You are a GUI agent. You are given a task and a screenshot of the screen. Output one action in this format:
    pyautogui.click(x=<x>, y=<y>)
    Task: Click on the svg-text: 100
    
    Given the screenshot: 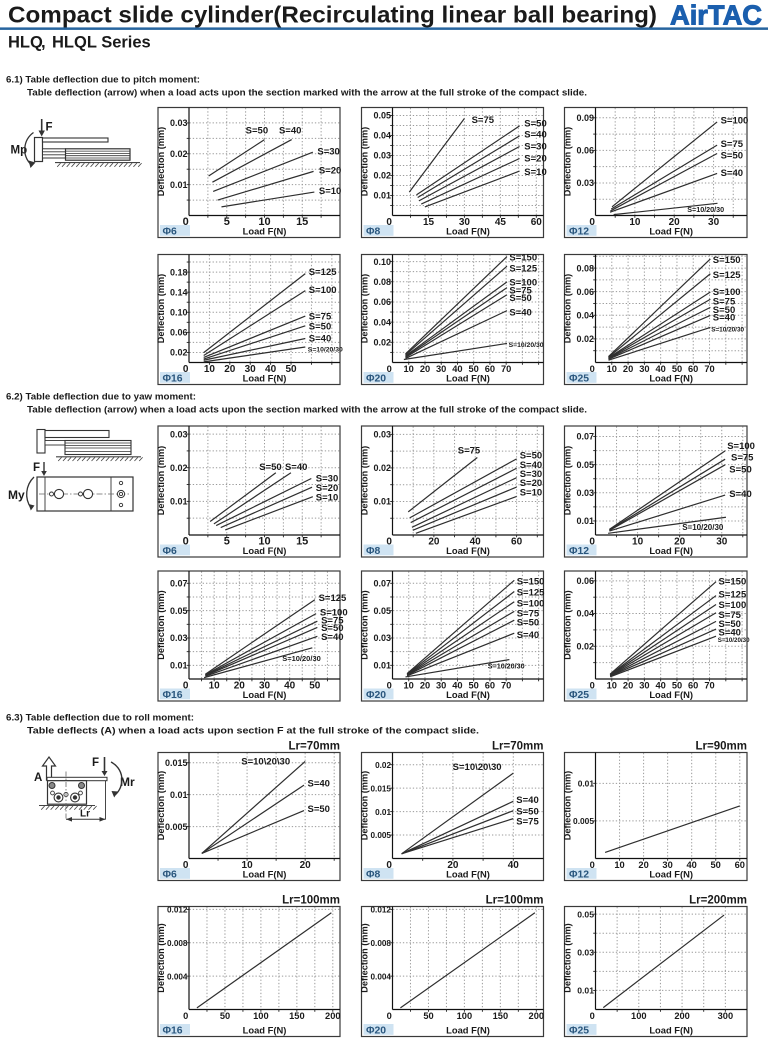 What is the action you would take?
    pyautogui.click(x=261, y=1016)
    